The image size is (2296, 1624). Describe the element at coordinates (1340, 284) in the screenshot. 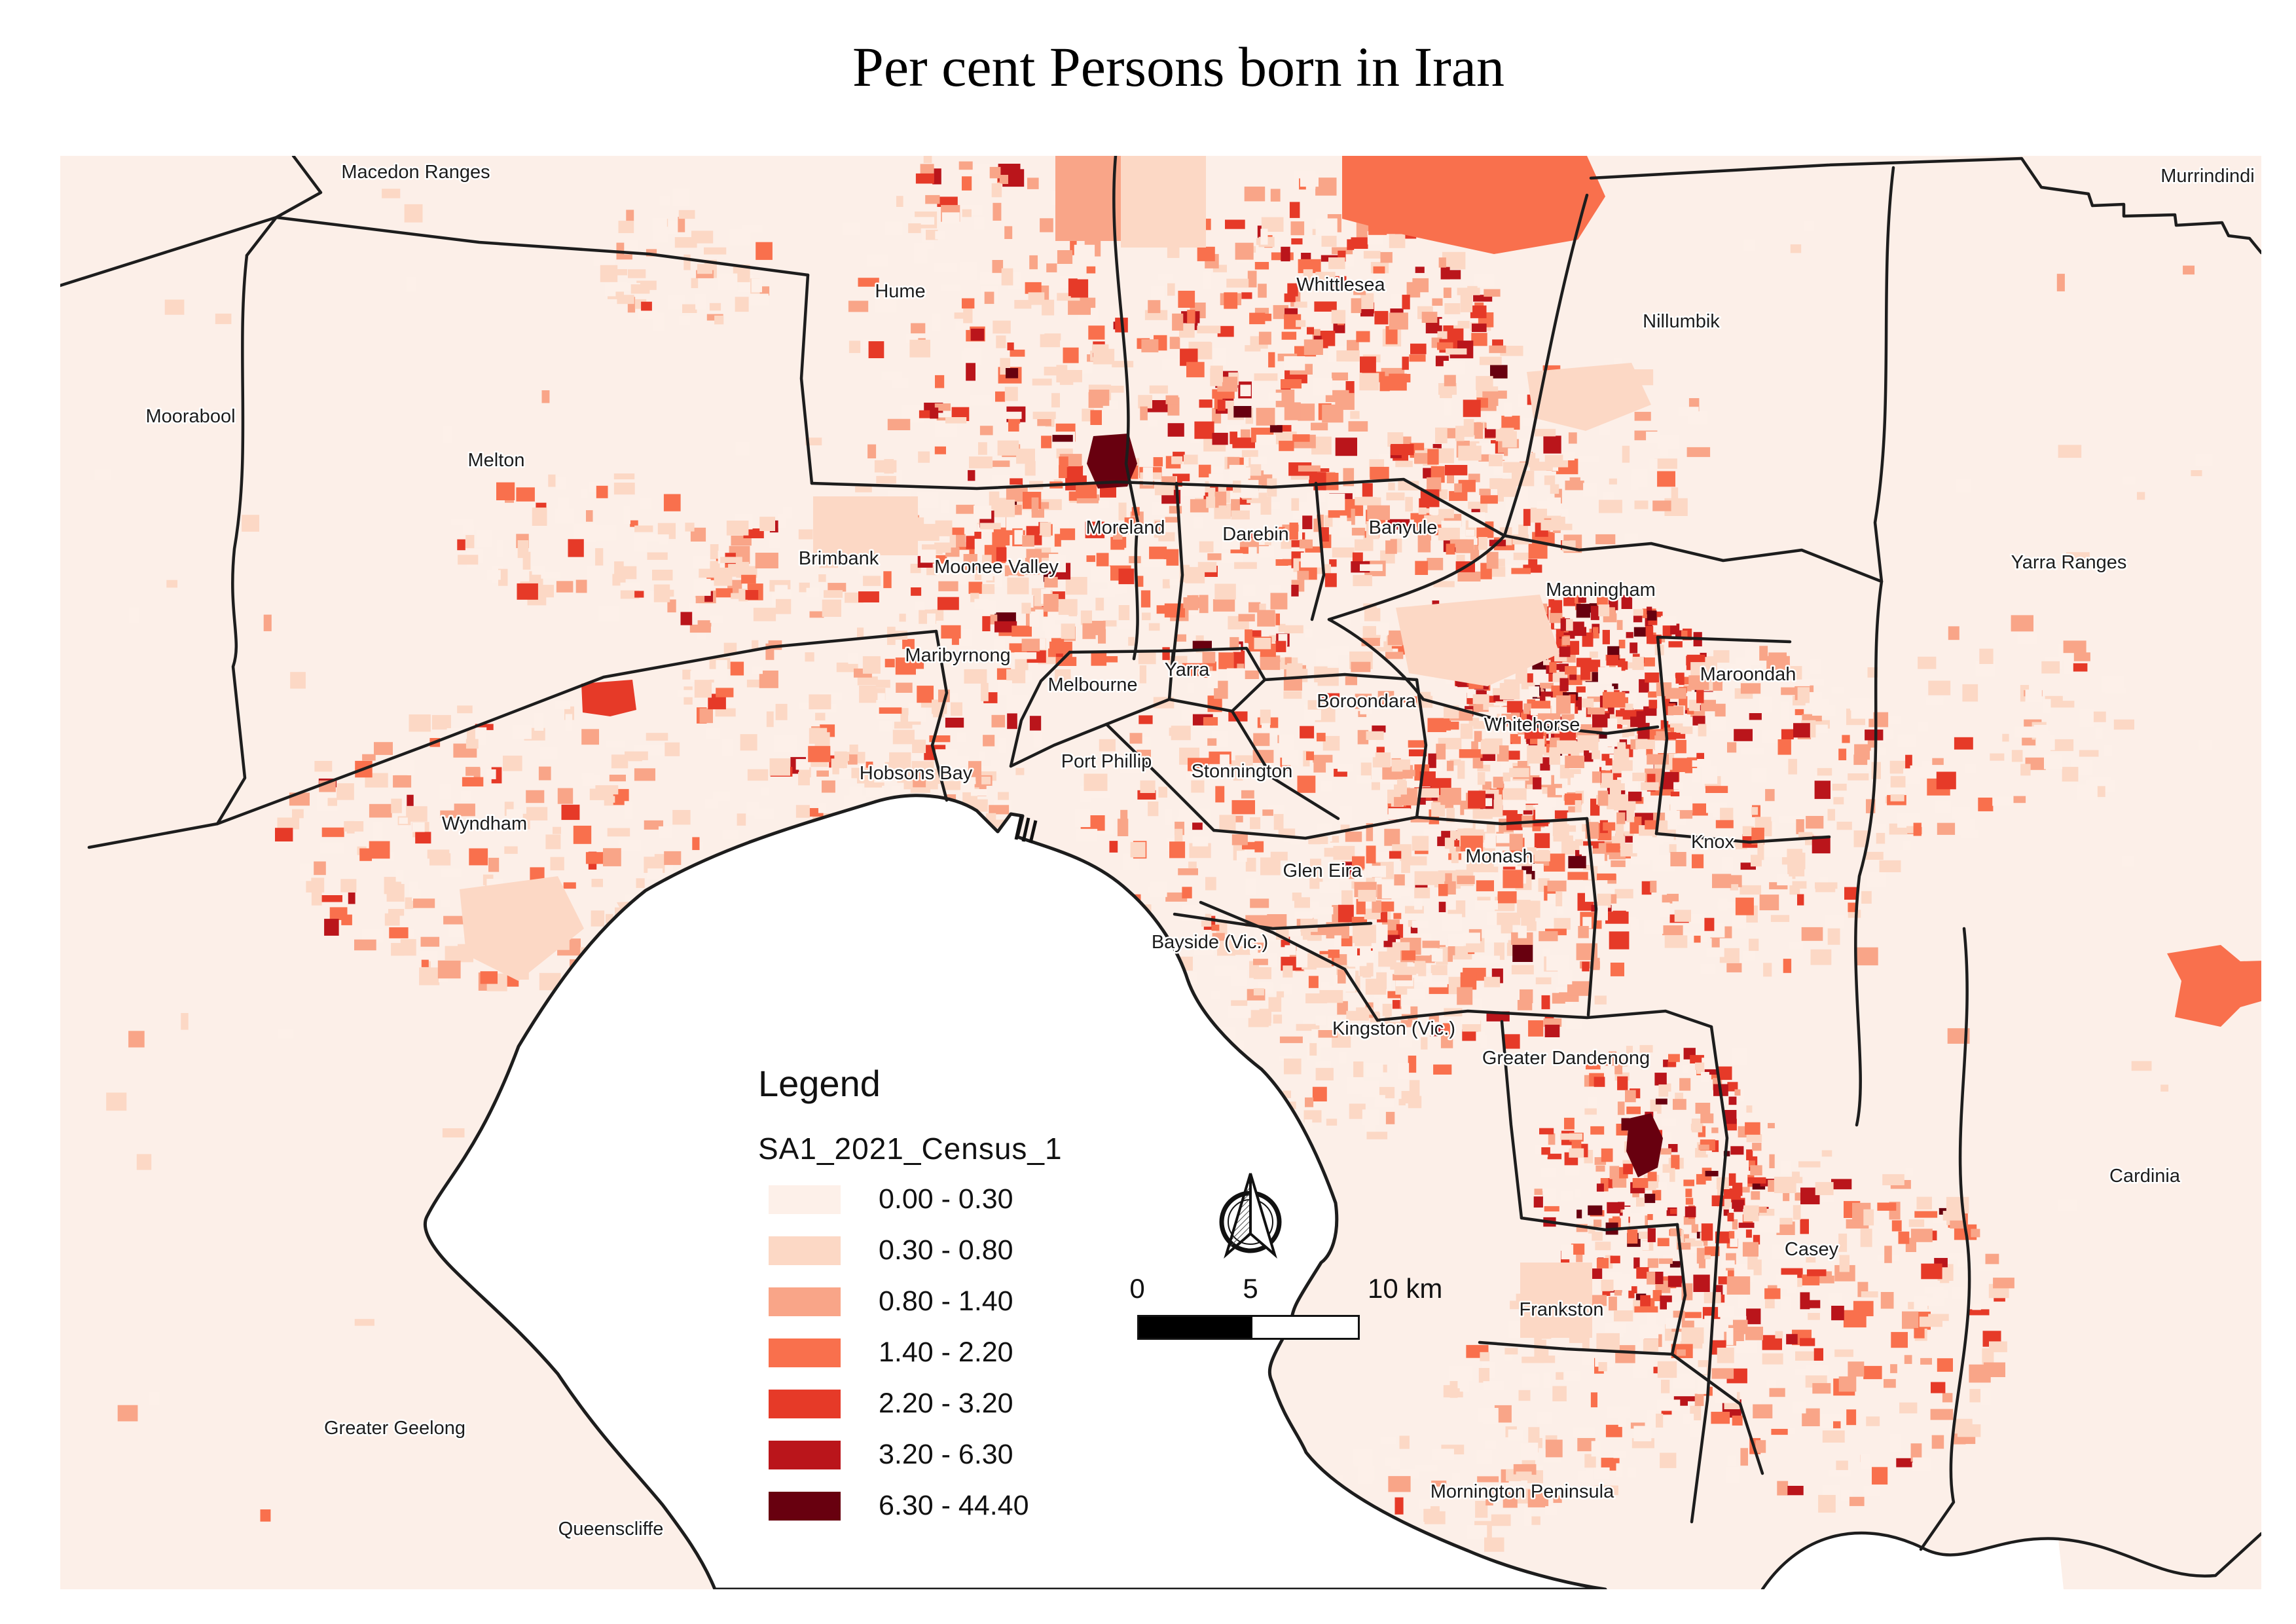

I see `region-label-whittlesea: Whittlesea` at that location.